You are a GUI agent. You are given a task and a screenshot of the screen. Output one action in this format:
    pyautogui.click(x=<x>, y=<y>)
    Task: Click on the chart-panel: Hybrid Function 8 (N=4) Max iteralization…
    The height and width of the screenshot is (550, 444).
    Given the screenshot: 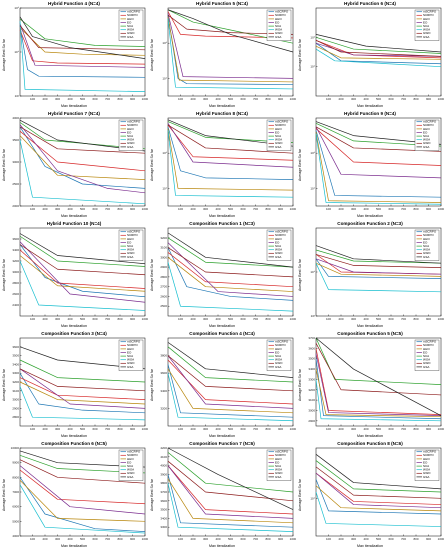 What is the action you would take?
    pyautogui.click(x=222, y=165)
    